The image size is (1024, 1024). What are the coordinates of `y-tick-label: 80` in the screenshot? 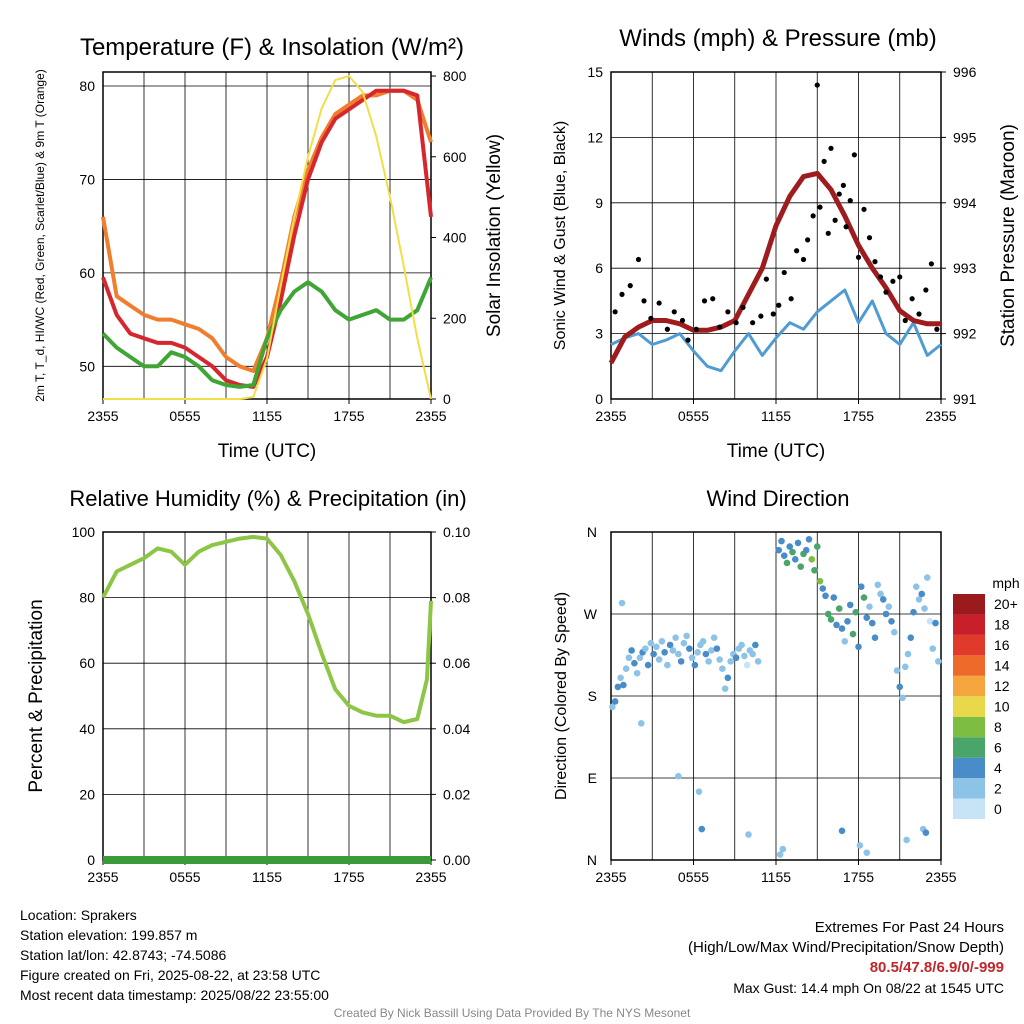 It's located at (87, 86).